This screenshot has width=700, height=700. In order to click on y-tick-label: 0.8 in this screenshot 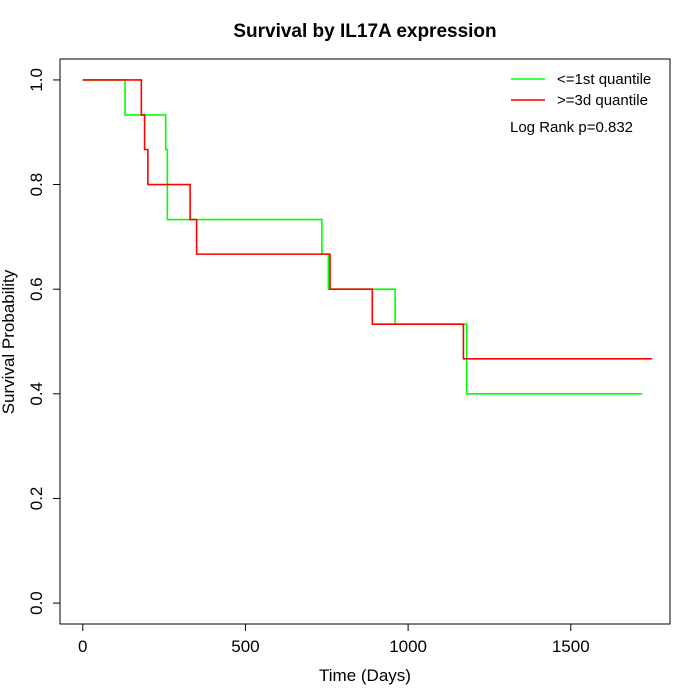, I will do `click(36, 185)`.